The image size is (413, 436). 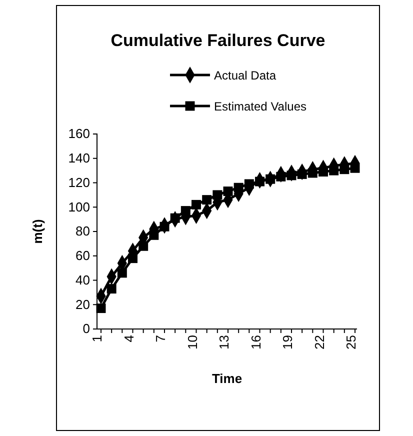 What do you see at coordinates (192, 342) in the screenshot?
I see `x-tick-label: 10` at bounding box center [192, 342].